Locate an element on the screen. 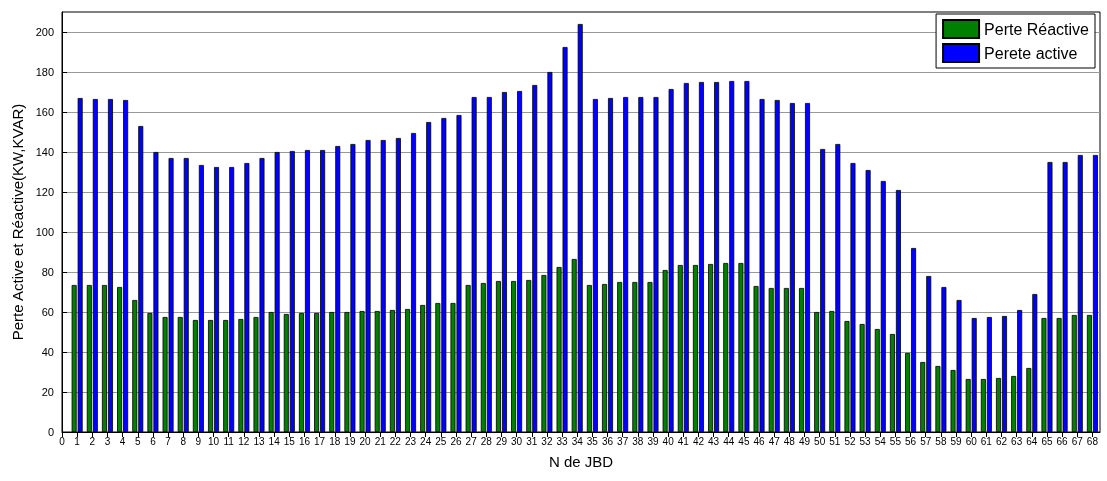 This screenshot has height=481, width=1107. x-tick-label: 16 is located at coordinates (304, 441).